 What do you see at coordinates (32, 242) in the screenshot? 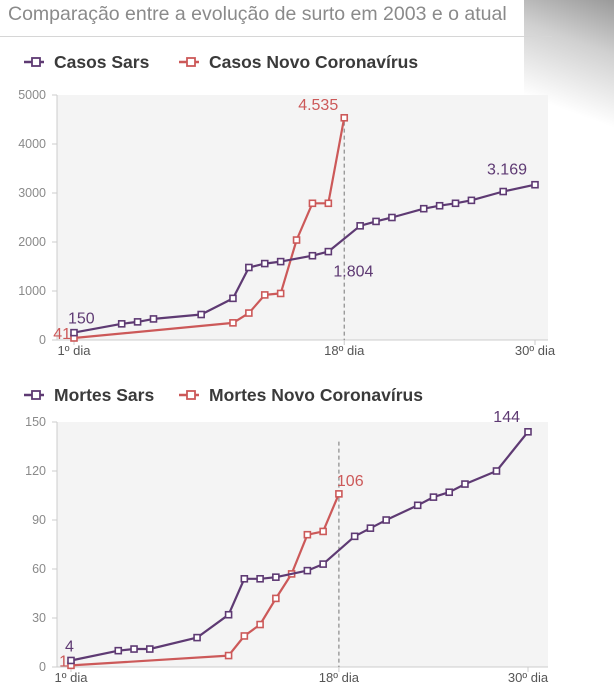
I see `y-tick-label: 2000` at bounding box center [32, 242].